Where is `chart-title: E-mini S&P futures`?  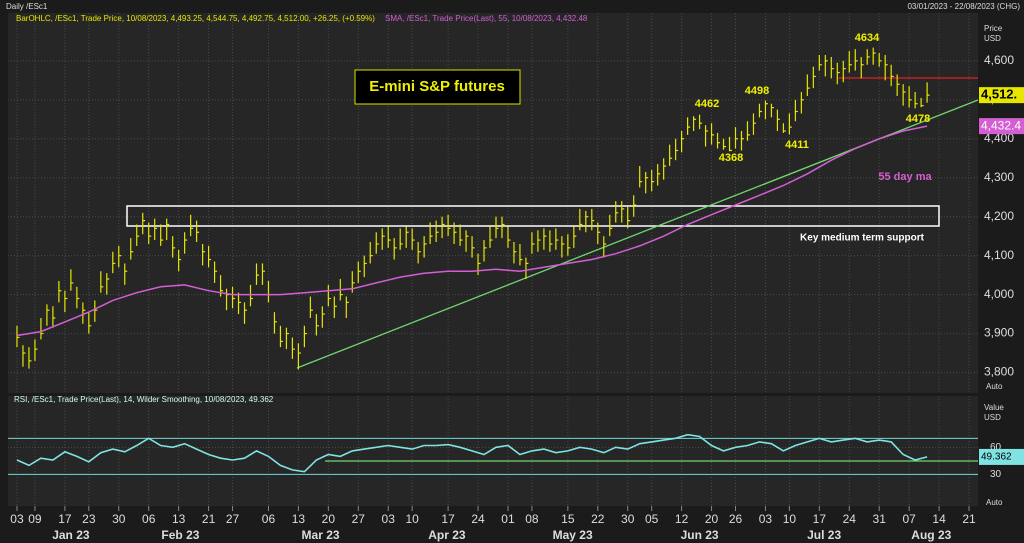
chart-title: E-mini S&P futures is located at coordinates (437, 86).